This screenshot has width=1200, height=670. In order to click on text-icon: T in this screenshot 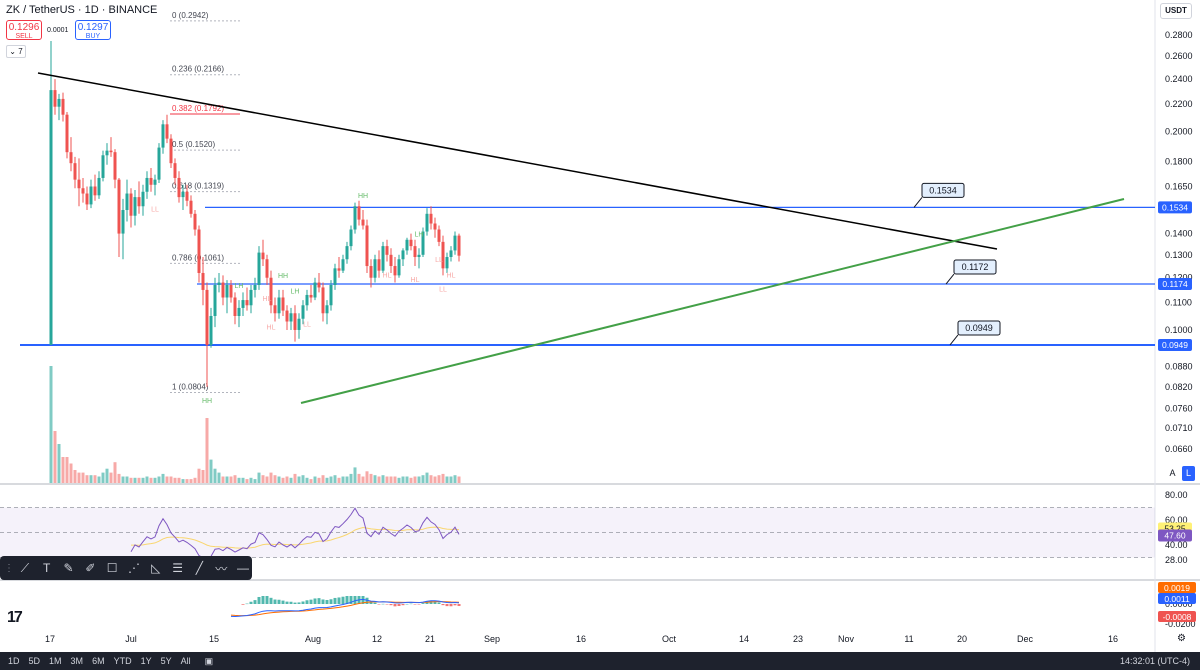, I will do `click(47, 568)`.